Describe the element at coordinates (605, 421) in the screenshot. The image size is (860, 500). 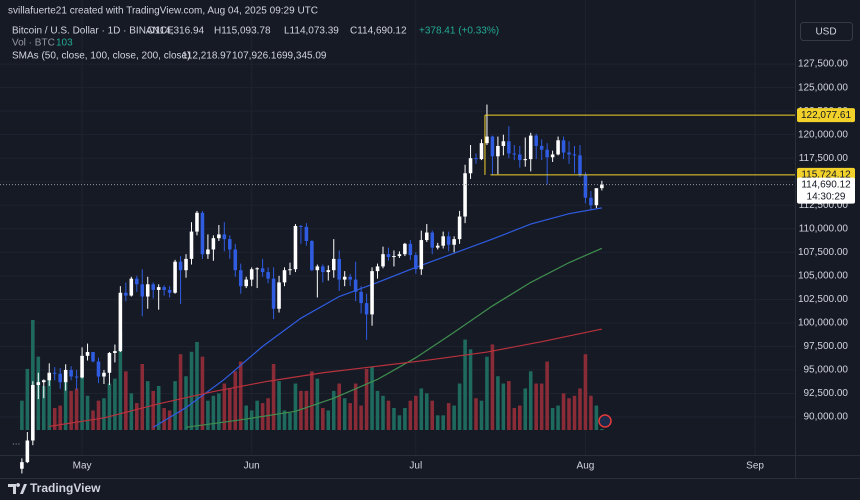
I see `event-marker` at that location.